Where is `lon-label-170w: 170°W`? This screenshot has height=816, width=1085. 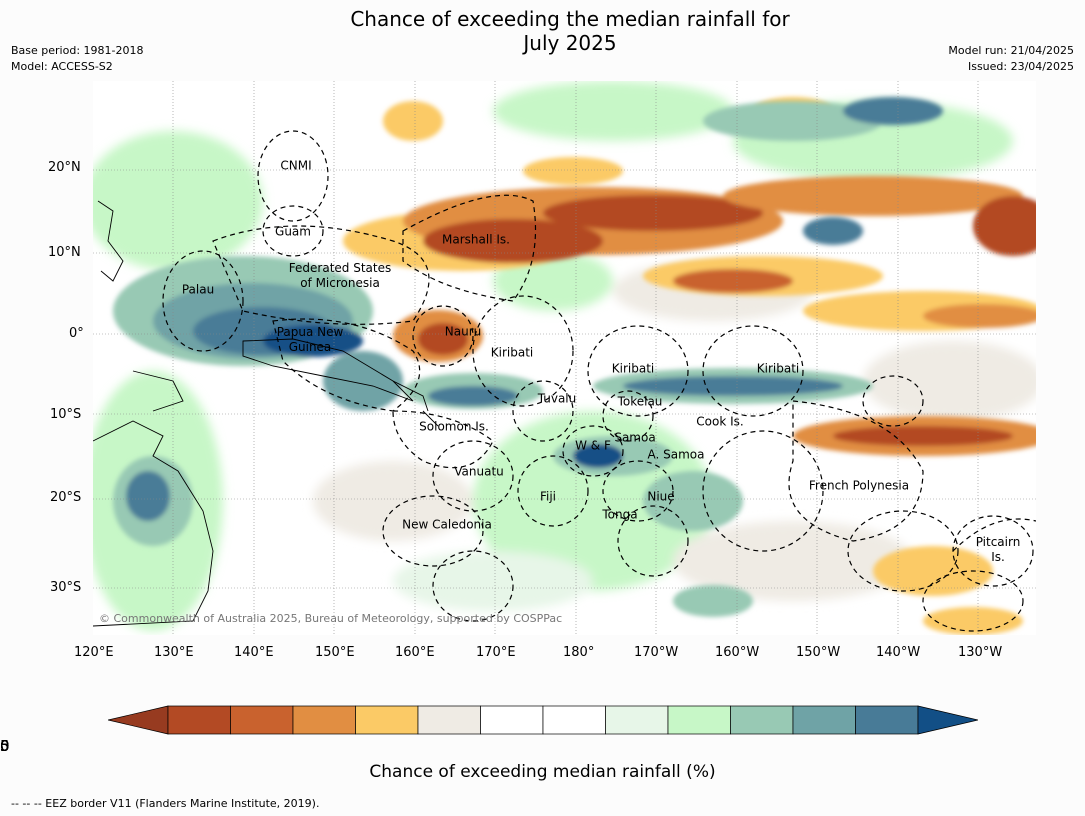 lon-label-170w: 170°W is located at coordinates (656, 652).